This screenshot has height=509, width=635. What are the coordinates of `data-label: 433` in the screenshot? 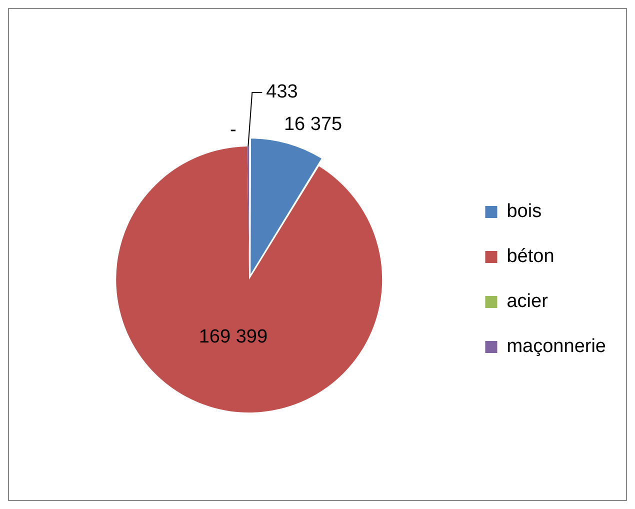 It's located at (282, 92).